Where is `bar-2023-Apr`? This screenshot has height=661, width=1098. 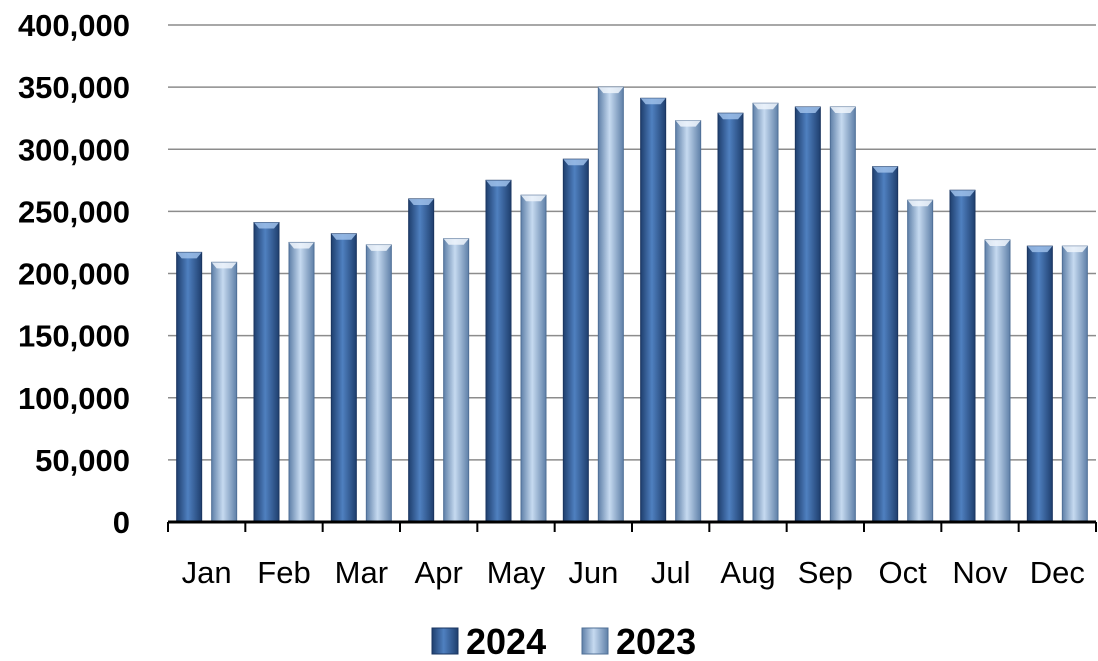
bar-2023-Apr is located at coordinates (456, 380).